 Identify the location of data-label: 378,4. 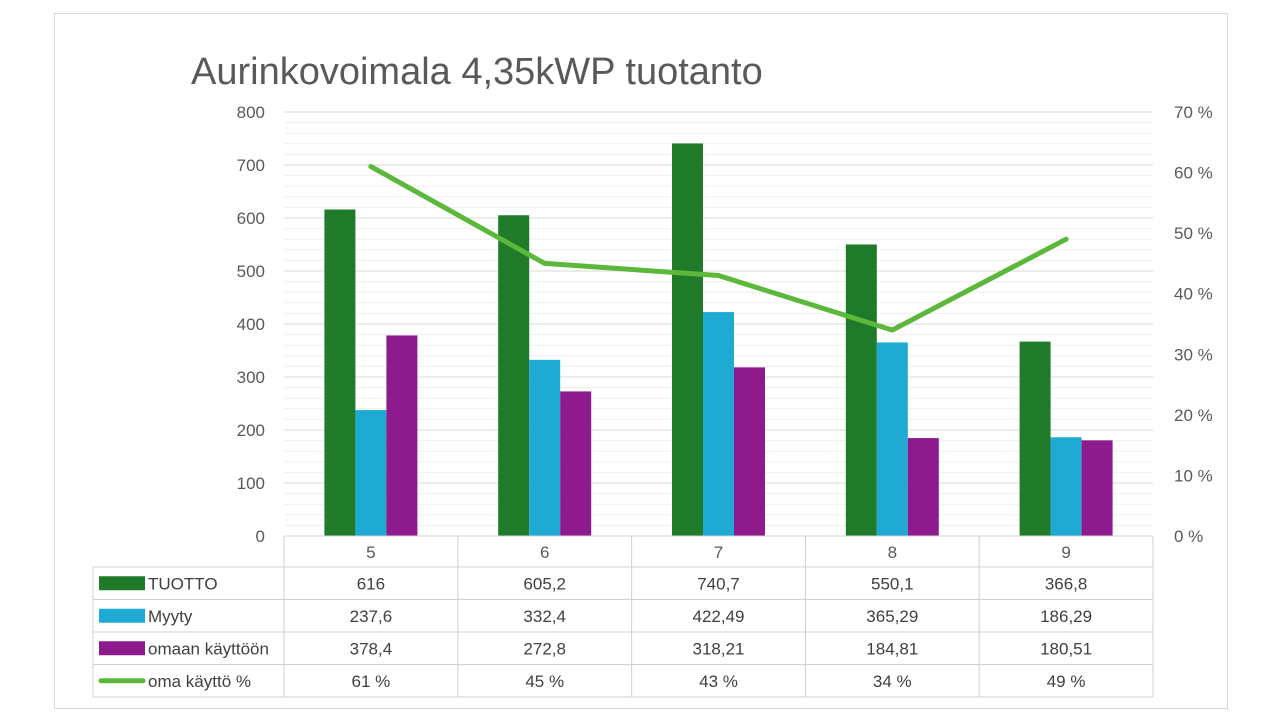
(371, 648).